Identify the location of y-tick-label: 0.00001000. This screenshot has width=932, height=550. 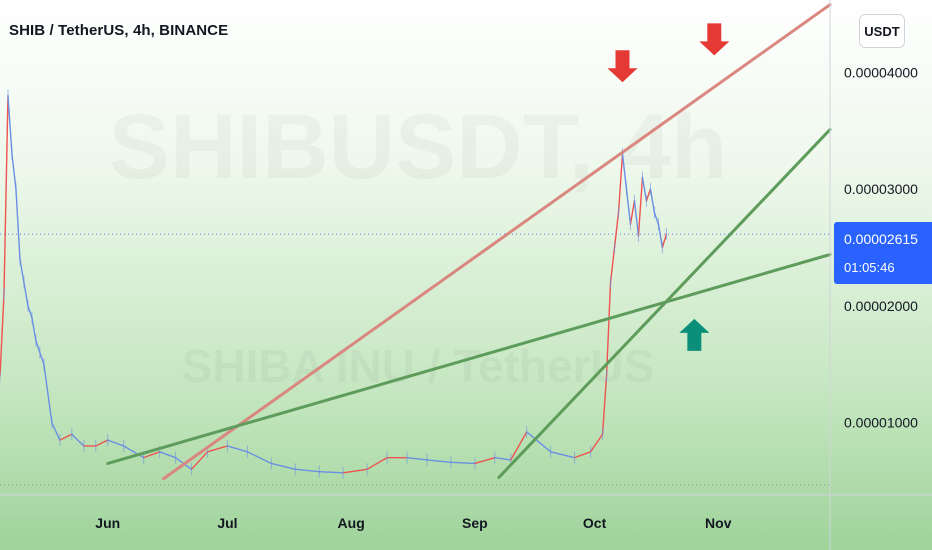
(881, 423).